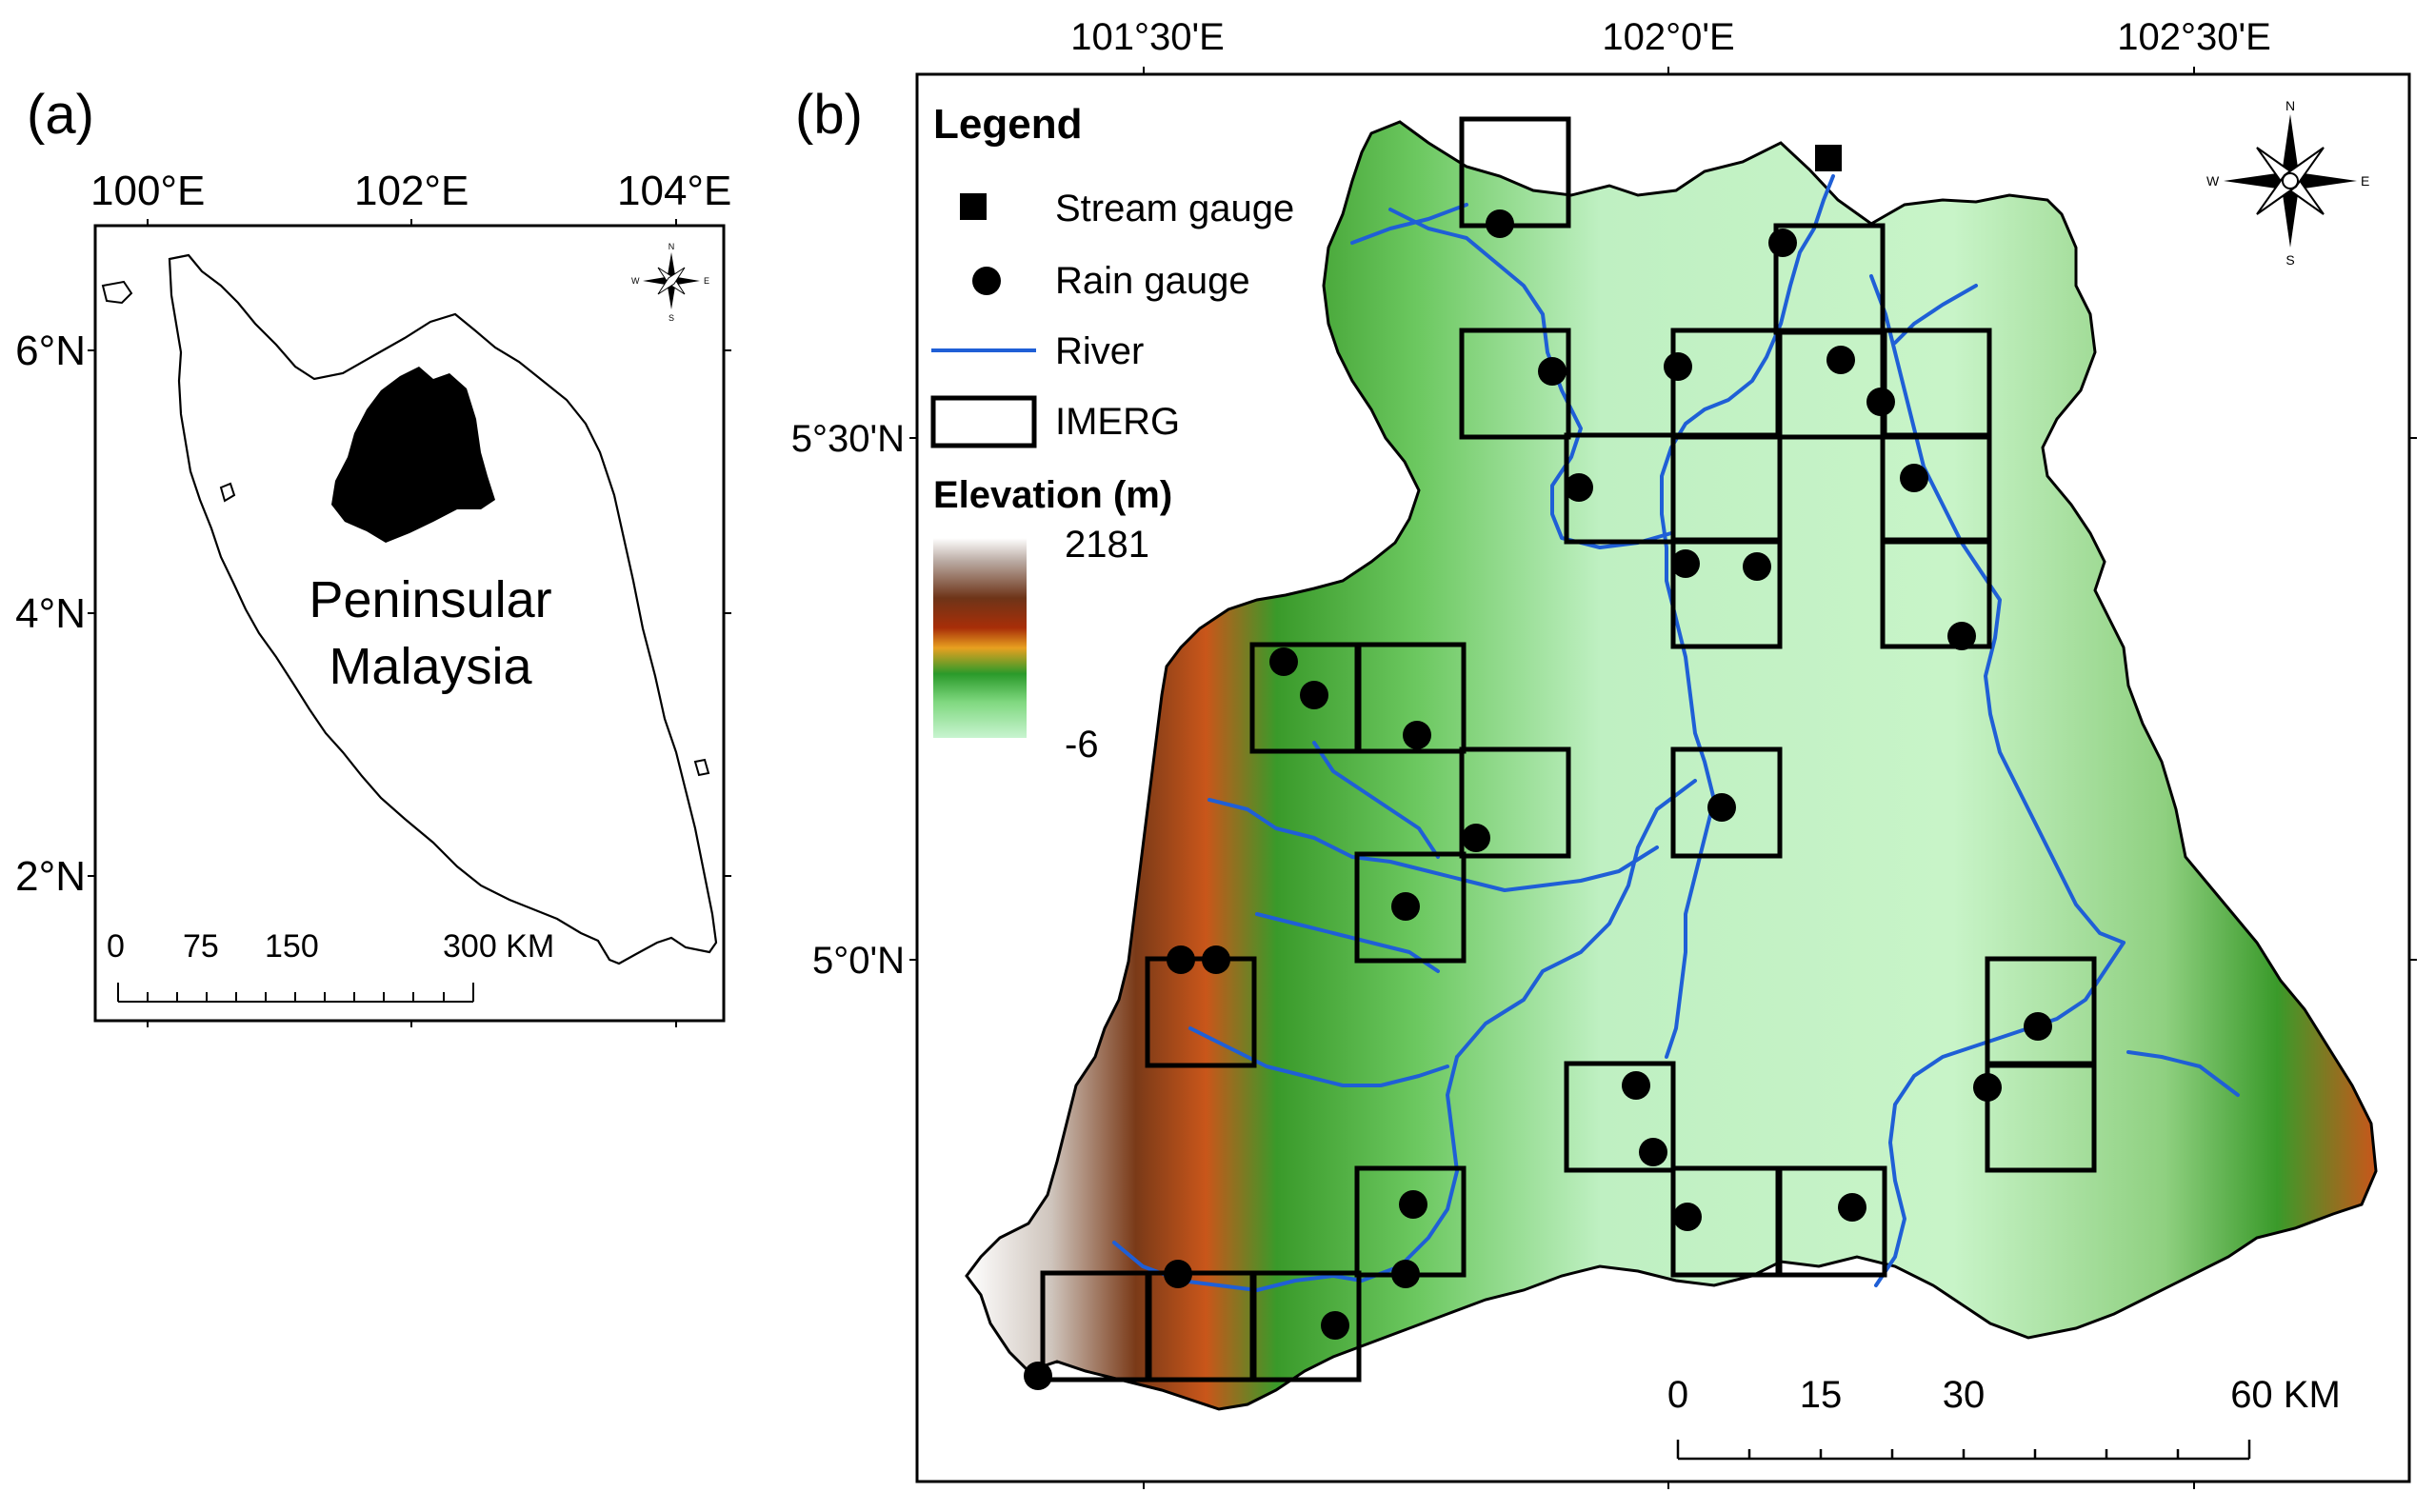 This screenshot has height=1512, width=2435. I want to click on river-east-branch, so click(1997, 609).